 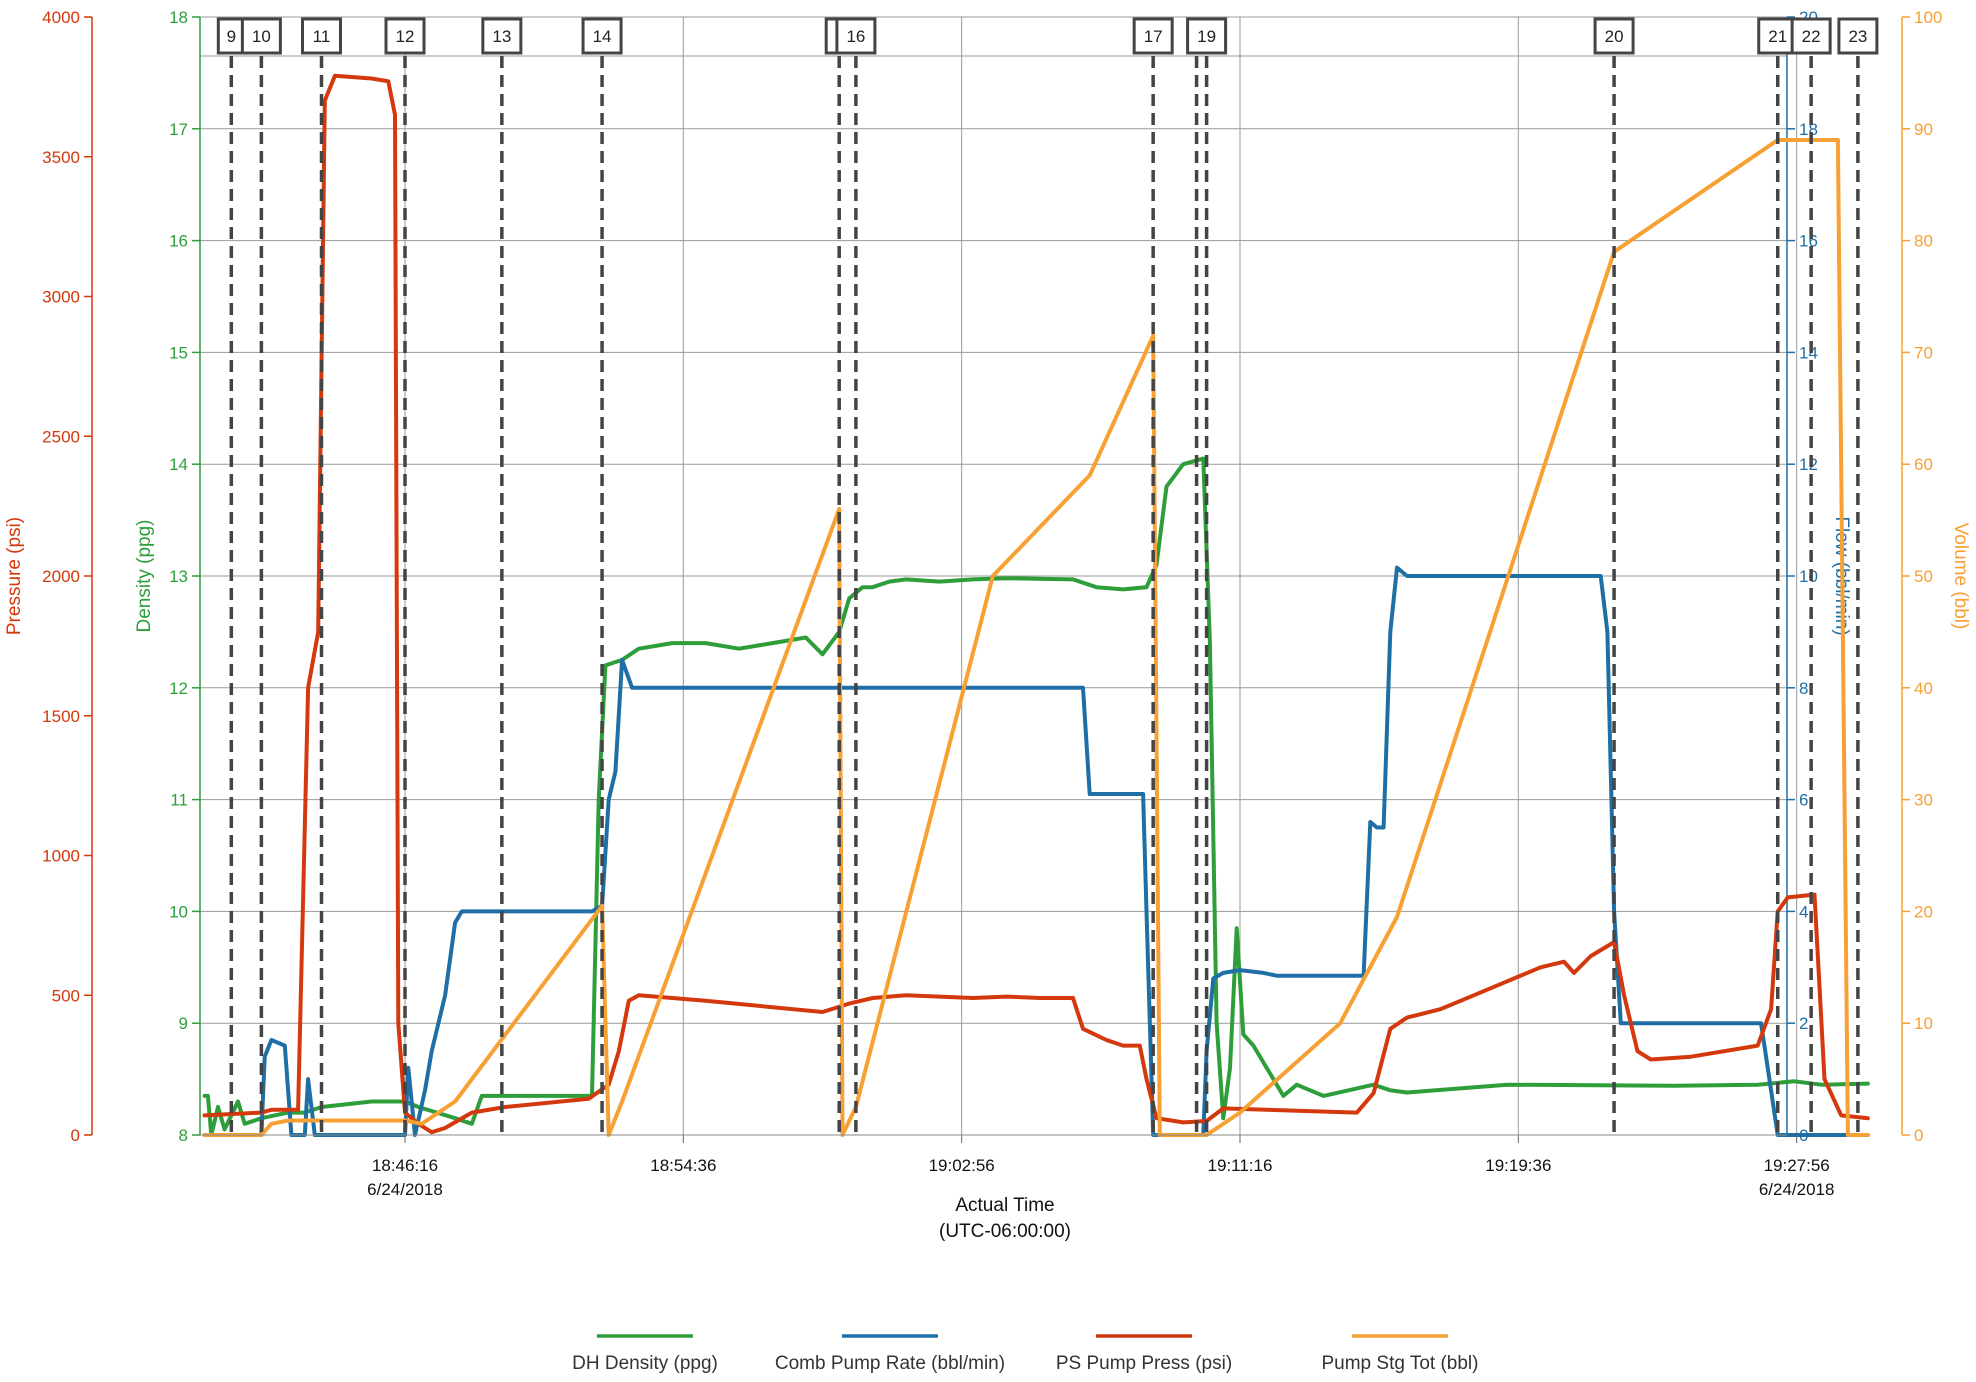 What do you see at coordinates (1153, 576) in the screenshot?
I see `event-marker-17: 17` at bounding box center [1153, 576].